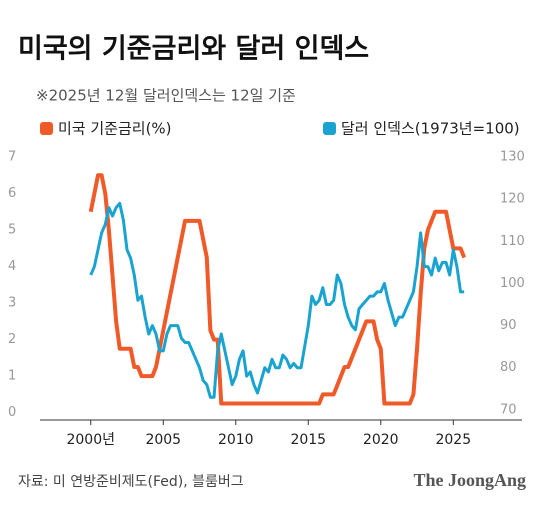 This screenshot has height=515, width=559. What do you see at coordinates (12, 376) in the screenshot?
I see `y-tick-label: 1` at bounding box center [12, 376].